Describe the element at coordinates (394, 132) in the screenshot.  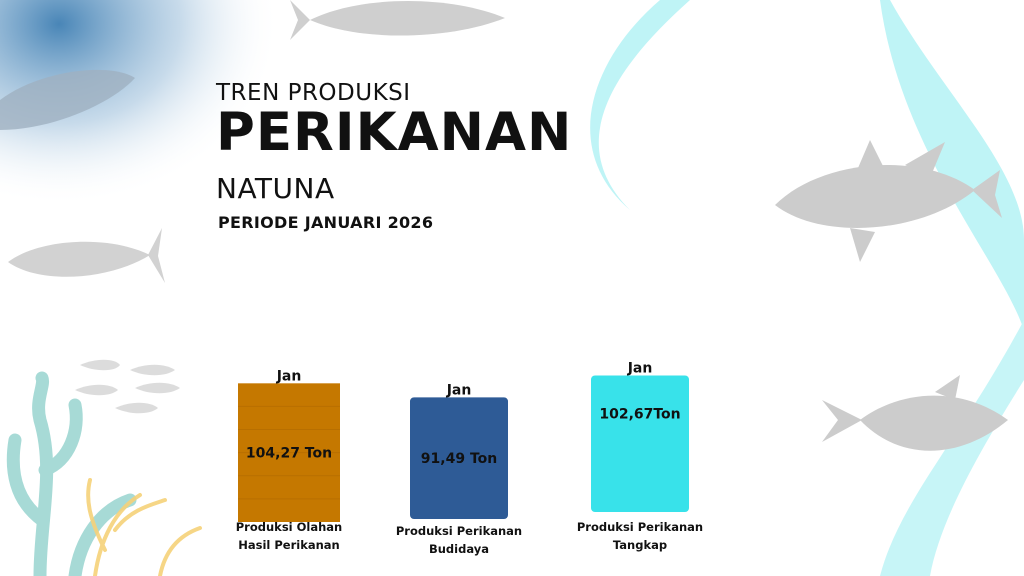
I see `title-main: PERIKANAN` at that location.